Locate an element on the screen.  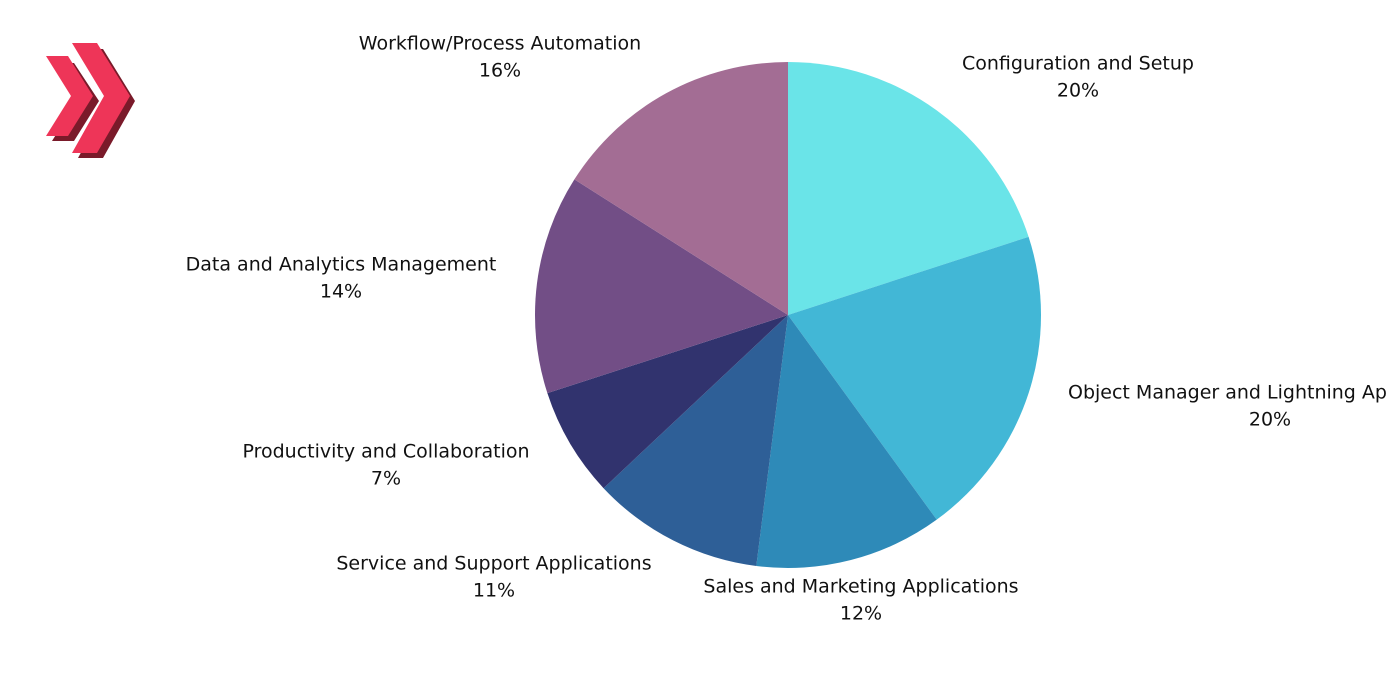
slice-label: Productivity and Collaboration is located at coordinates (385, 452).